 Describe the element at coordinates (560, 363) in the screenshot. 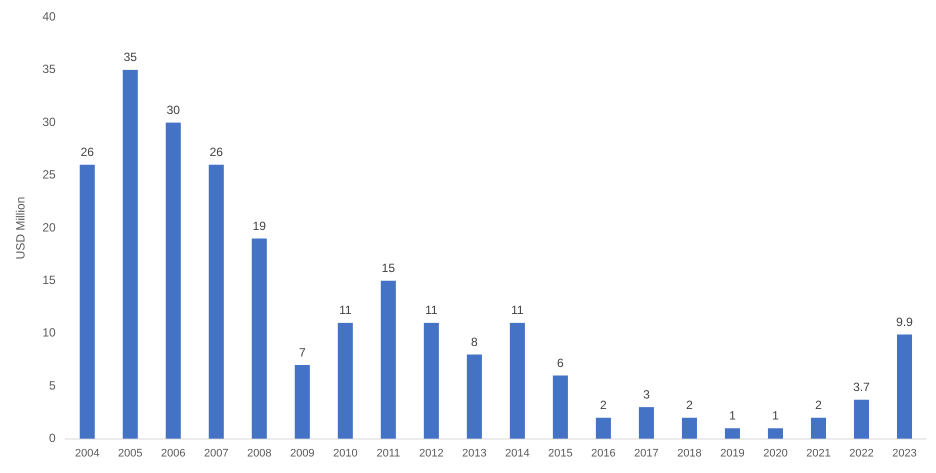

I see `data-label: 6` at that location.